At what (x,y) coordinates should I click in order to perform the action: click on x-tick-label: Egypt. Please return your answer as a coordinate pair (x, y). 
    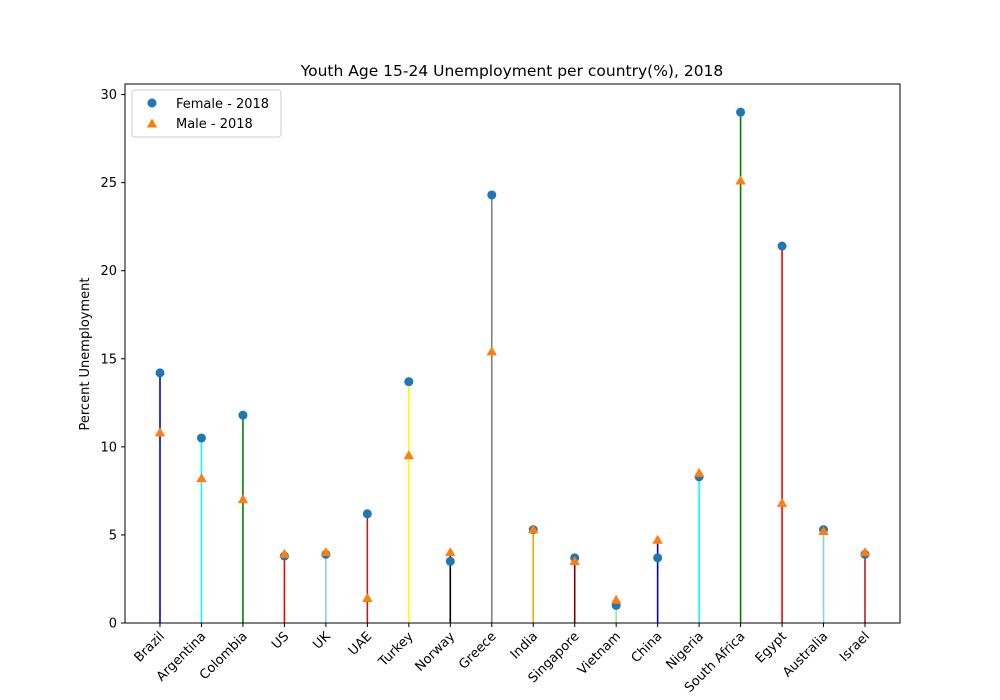
    Looking at the image, I should click on (771, 647).